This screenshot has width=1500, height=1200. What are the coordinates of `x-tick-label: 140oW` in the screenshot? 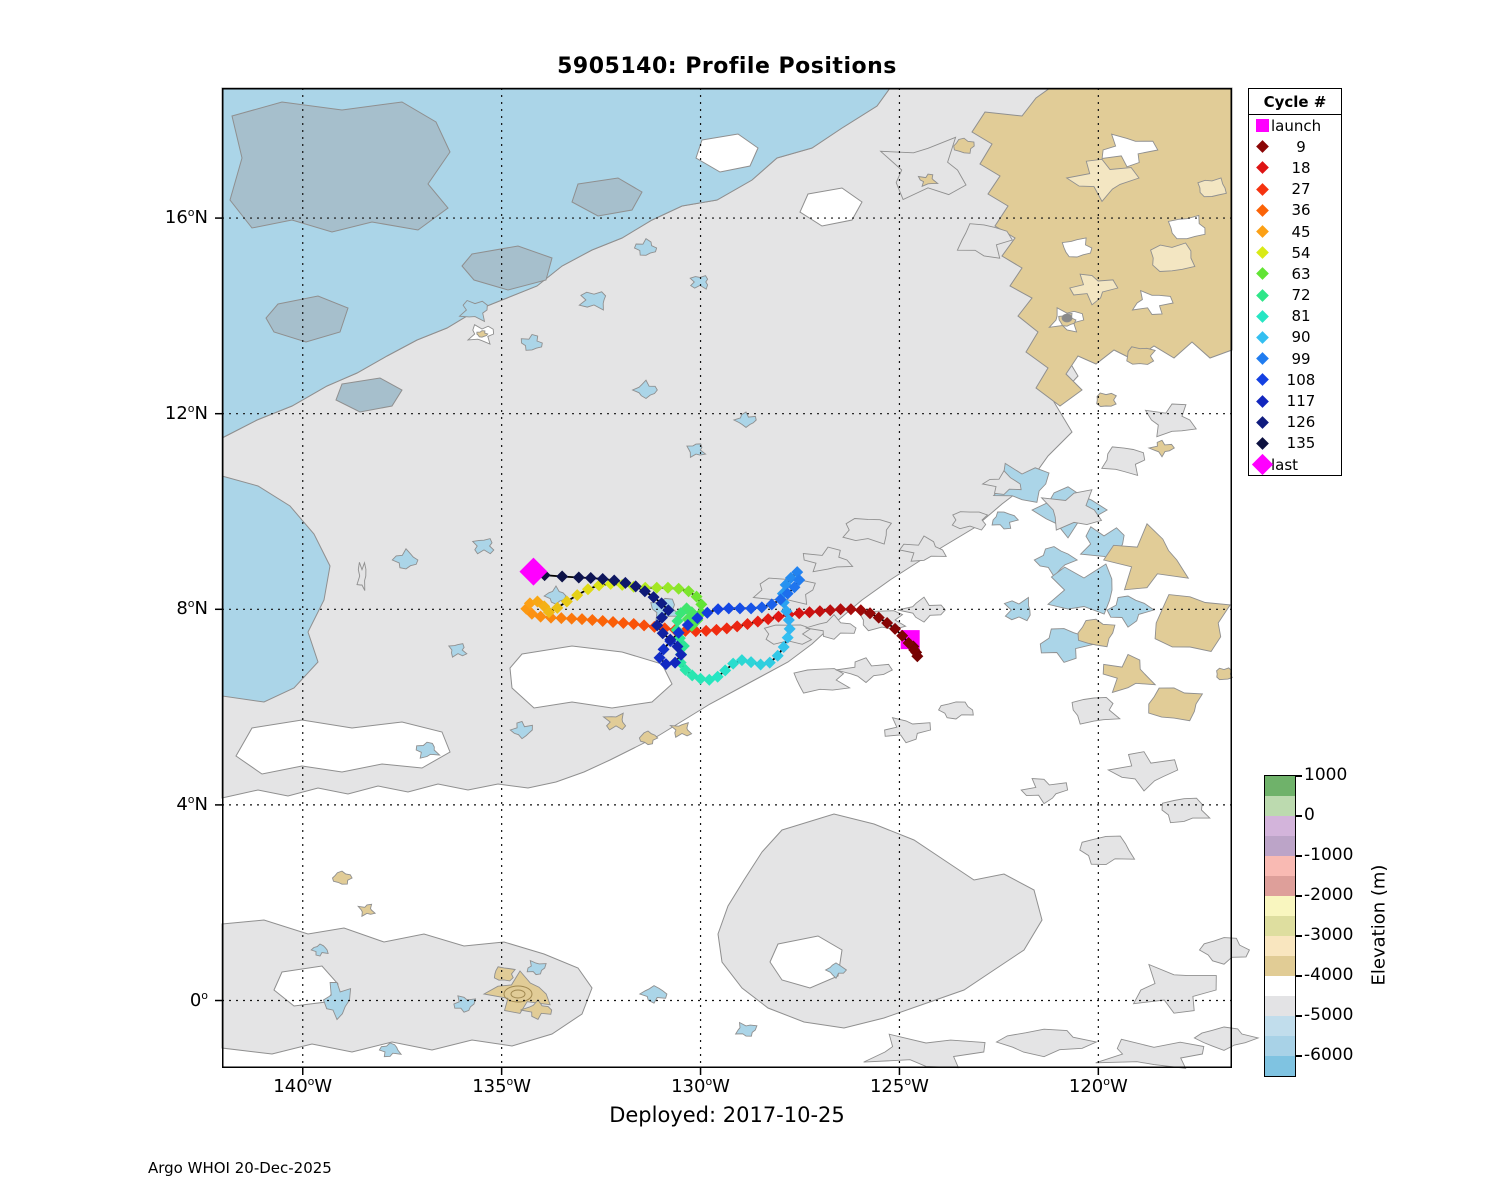 It's located at (303, 1086).